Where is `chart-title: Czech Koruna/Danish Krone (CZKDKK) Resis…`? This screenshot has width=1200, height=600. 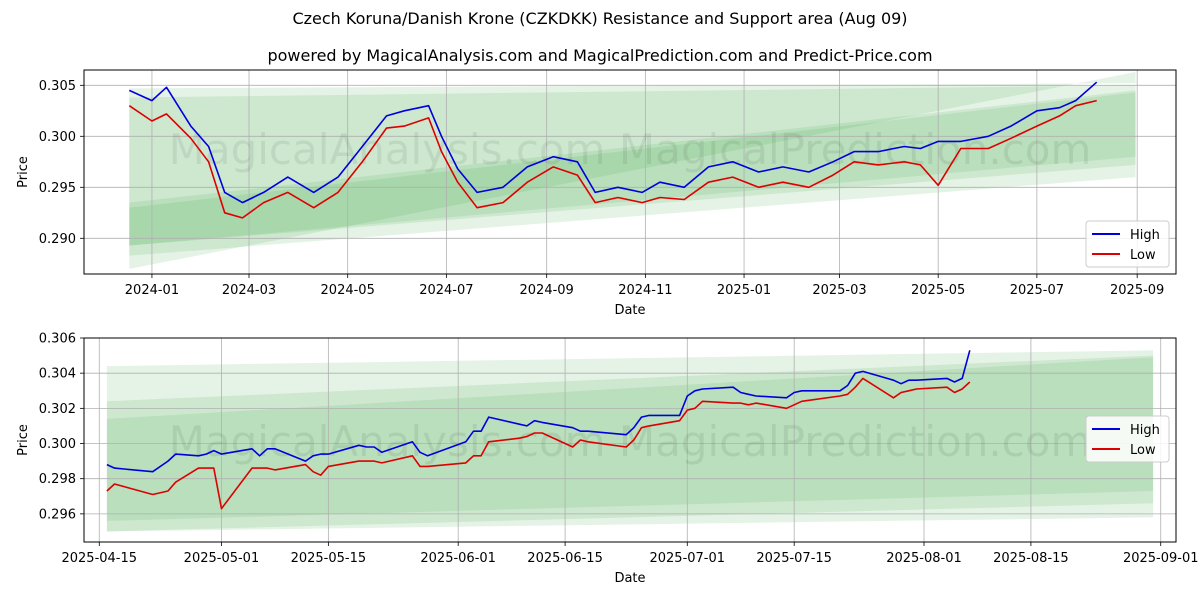
chart-title: Czech Koruna/Danish Krone (CZKDKK) Resis… is located at coordinates (600, 18).